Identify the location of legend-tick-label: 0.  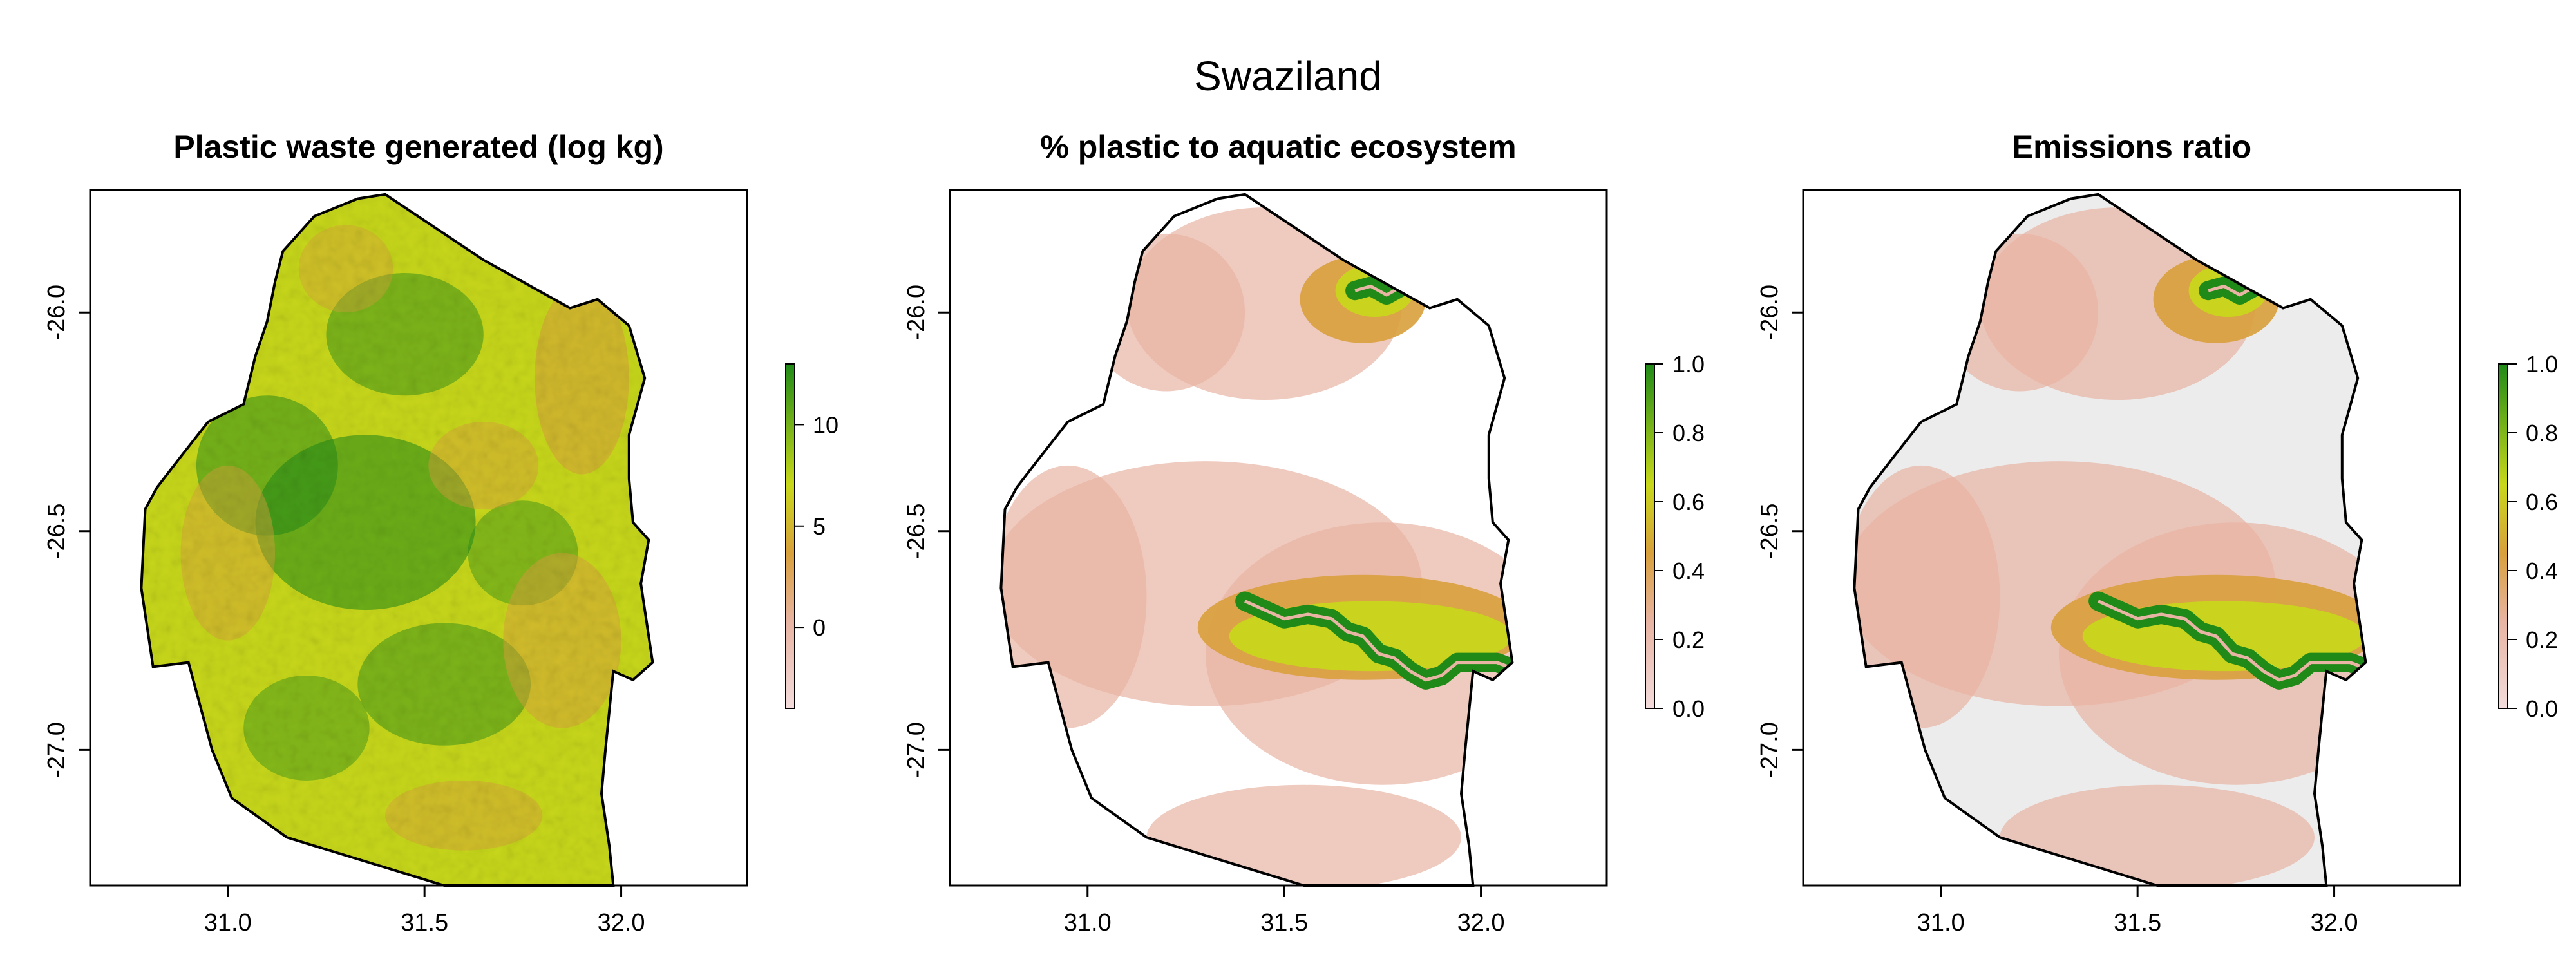
(819, 627).